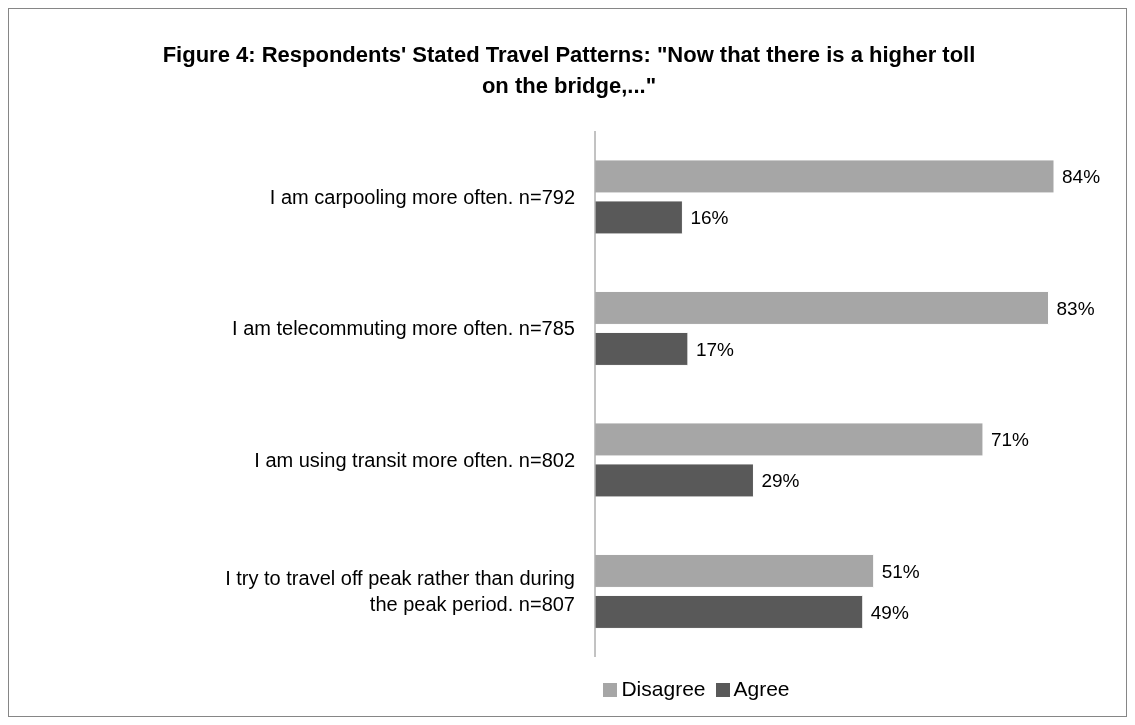  What do you see at coordinates (414, 459) in the screenshot?
I see `y-tick-label: I am using transit more often. n=802` at bounding box center [414, 459].